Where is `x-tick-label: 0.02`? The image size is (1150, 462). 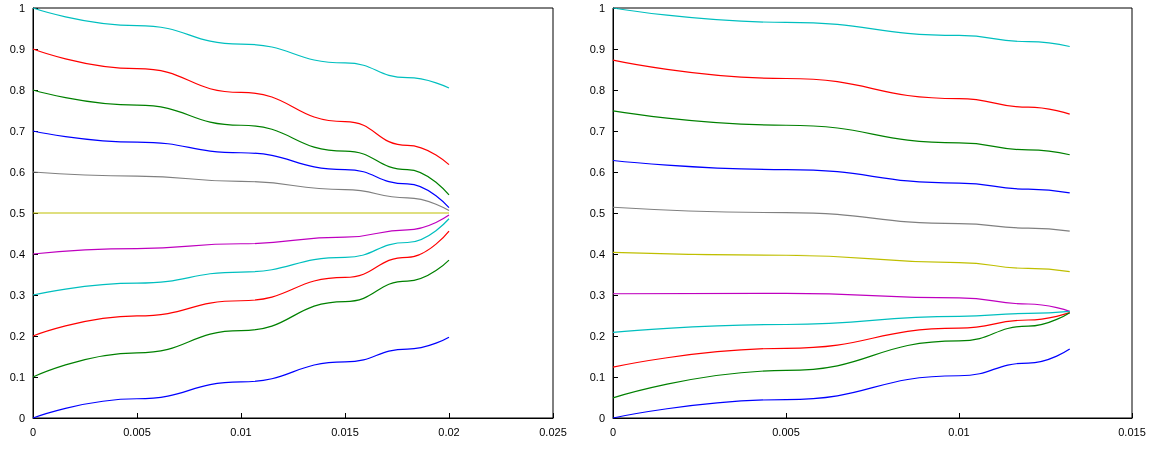 x-tick-label: 0.02 is located at coordinates (449, 431).